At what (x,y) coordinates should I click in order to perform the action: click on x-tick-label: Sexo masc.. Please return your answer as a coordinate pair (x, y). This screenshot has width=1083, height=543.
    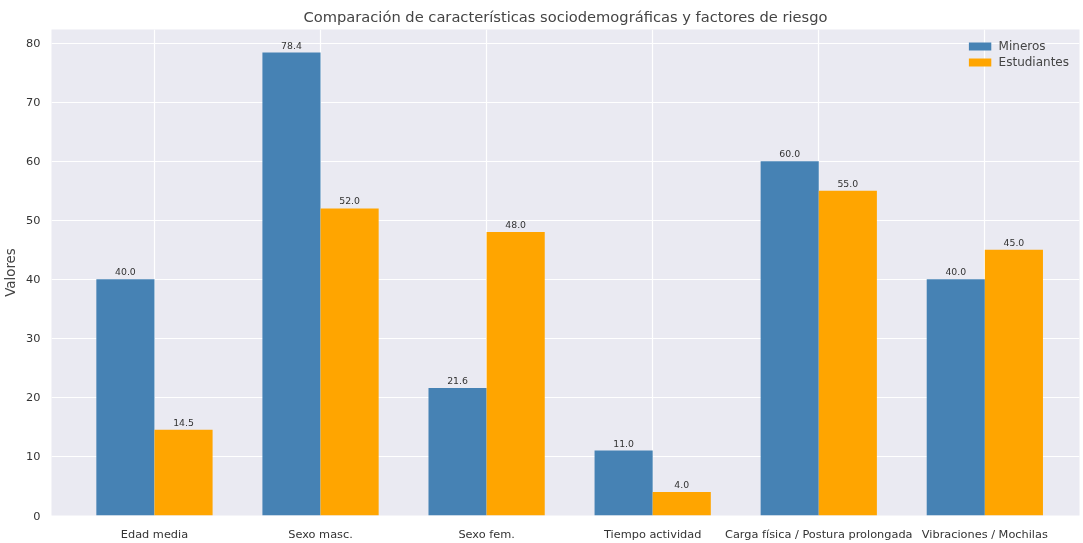
    Looking at the image, I should click on (320, 533).